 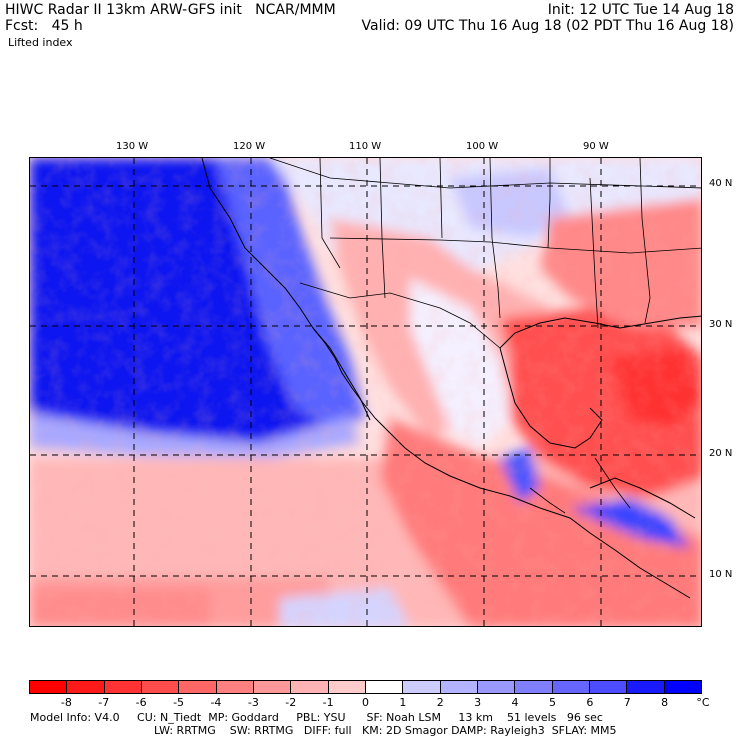 I want to click on colorbar-label: -5, so click(x=179, y=702).